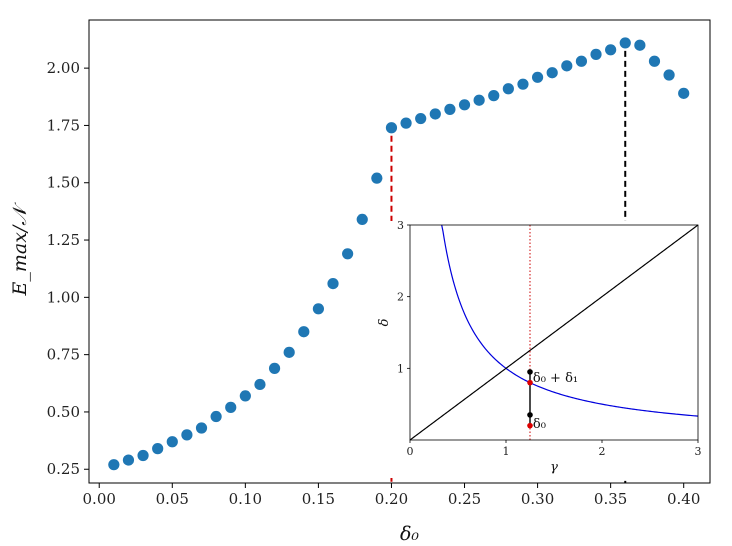 Image resolution: width=732 pixels, height=546 pixels. Describe the element at coordinates (63, 68) in the screenshot. I see `main-y-tick-label-7: 2.00` at that location.